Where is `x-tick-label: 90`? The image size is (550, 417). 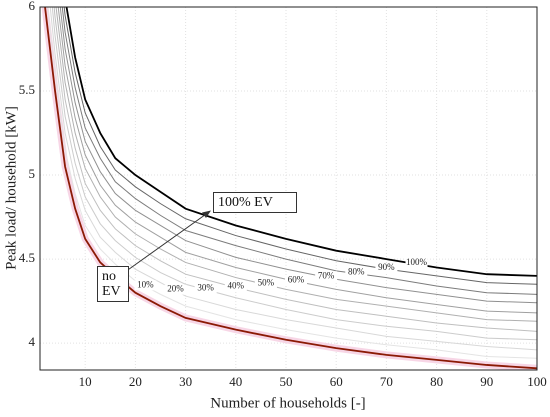 x-tick-label: 90 is located at coordinates (486, 381).